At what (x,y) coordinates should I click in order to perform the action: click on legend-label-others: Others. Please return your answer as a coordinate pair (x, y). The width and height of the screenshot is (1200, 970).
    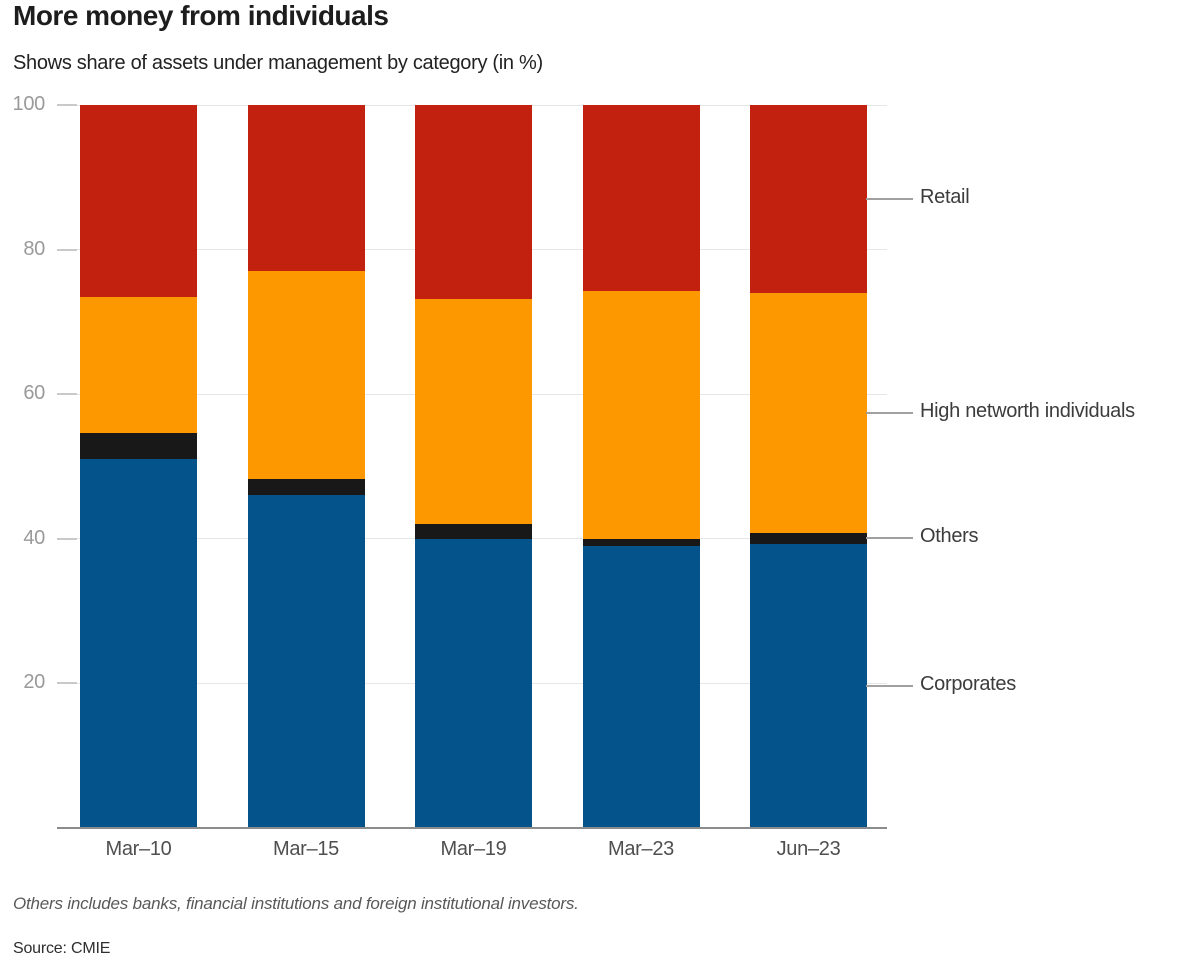
    Looking at the image, I should click on (949, 536).